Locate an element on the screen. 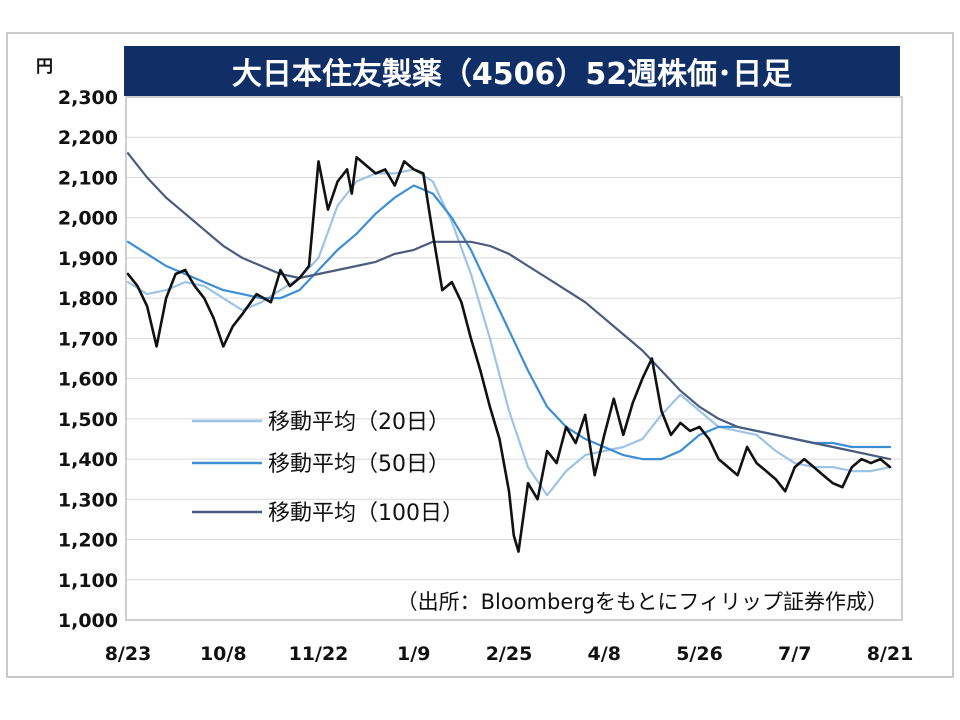 Image resolution: width=960 pixels, height=720 pixels. y-tick-label: 1,600 is located at coordinates (88, 380).